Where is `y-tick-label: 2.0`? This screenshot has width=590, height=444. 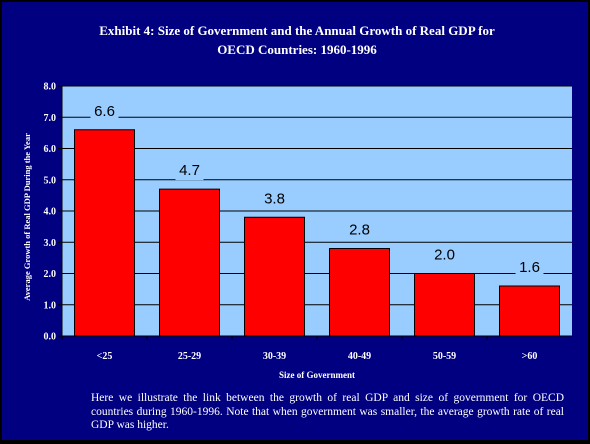
y-tick-label: 2.0 is located at coordinates (50, 274).